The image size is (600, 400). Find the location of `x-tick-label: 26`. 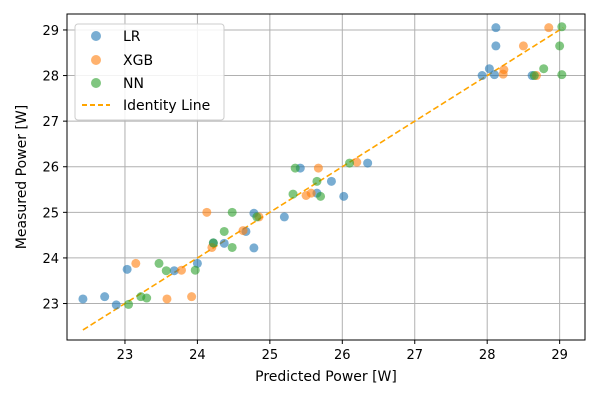

x-tick-label: 26 is located at coordinates (342, 355).